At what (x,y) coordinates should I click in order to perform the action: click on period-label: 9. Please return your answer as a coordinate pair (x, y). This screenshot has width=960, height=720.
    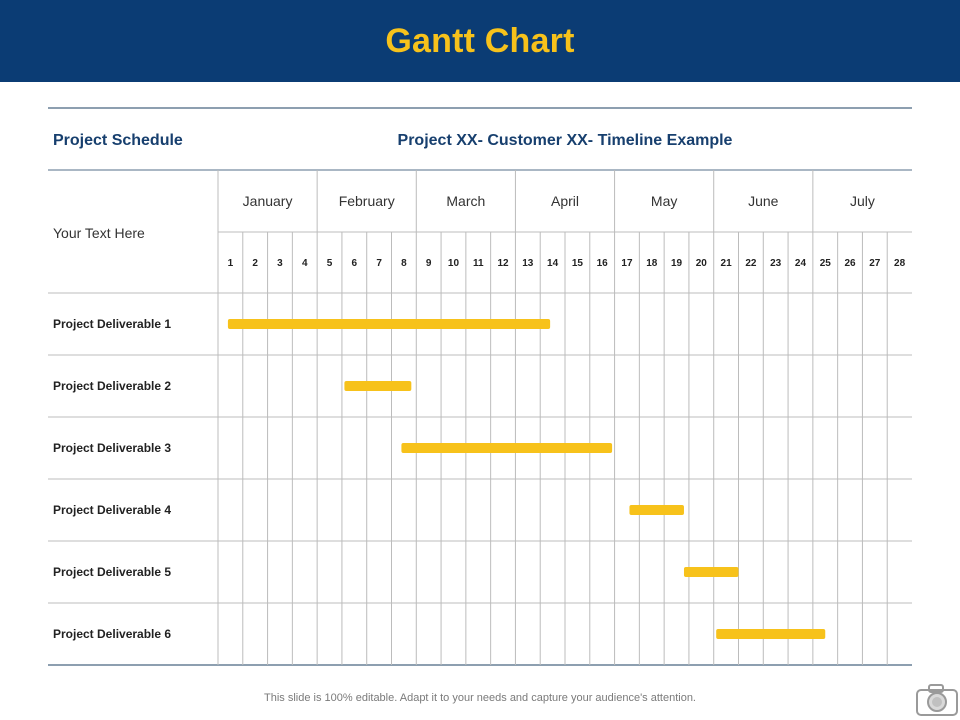
    Looking at the image, I should click on (429, 263).